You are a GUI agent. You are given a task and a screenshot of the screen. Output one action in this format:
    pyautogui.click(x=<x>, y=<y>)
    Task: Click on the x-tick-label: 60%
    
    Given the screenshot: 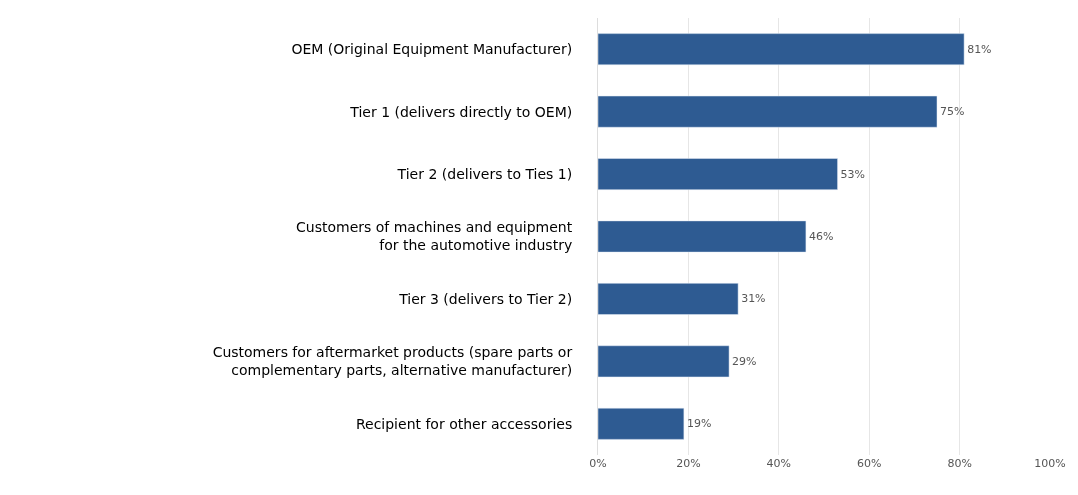 What is the action you would take?
    pyautogui.click(x=869, y=463)
    